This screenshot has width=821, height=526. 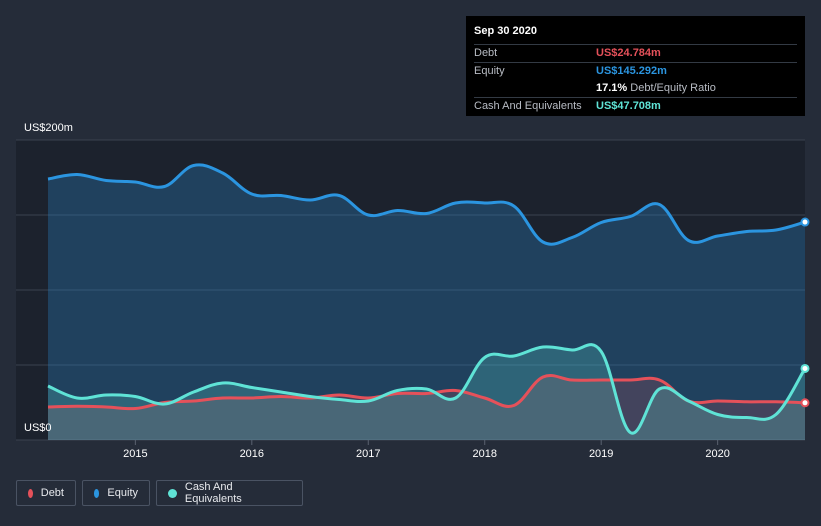 What do you see at coordinates (673, 88) in the screenshot?
I see `tooltip-ratio-label: Debt/Equity Ratio` at bounding box center [673, 88].